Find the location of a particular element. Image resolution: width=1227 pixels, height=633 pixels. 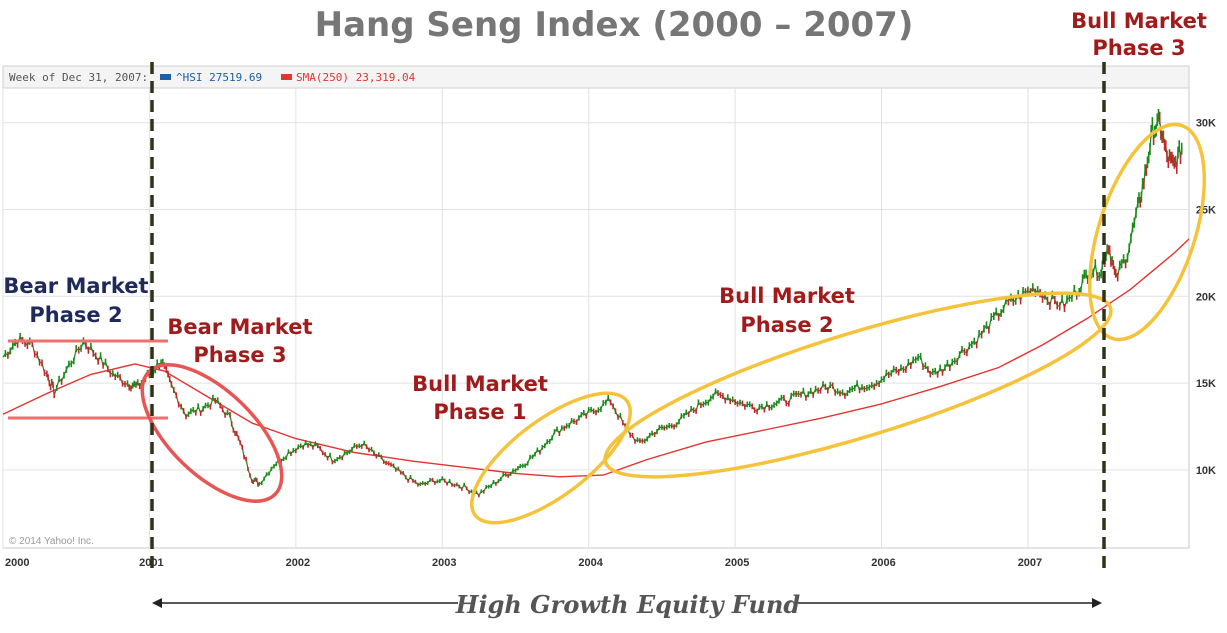

y-tick-25K: 25K is located at coordinates (1206, 211).